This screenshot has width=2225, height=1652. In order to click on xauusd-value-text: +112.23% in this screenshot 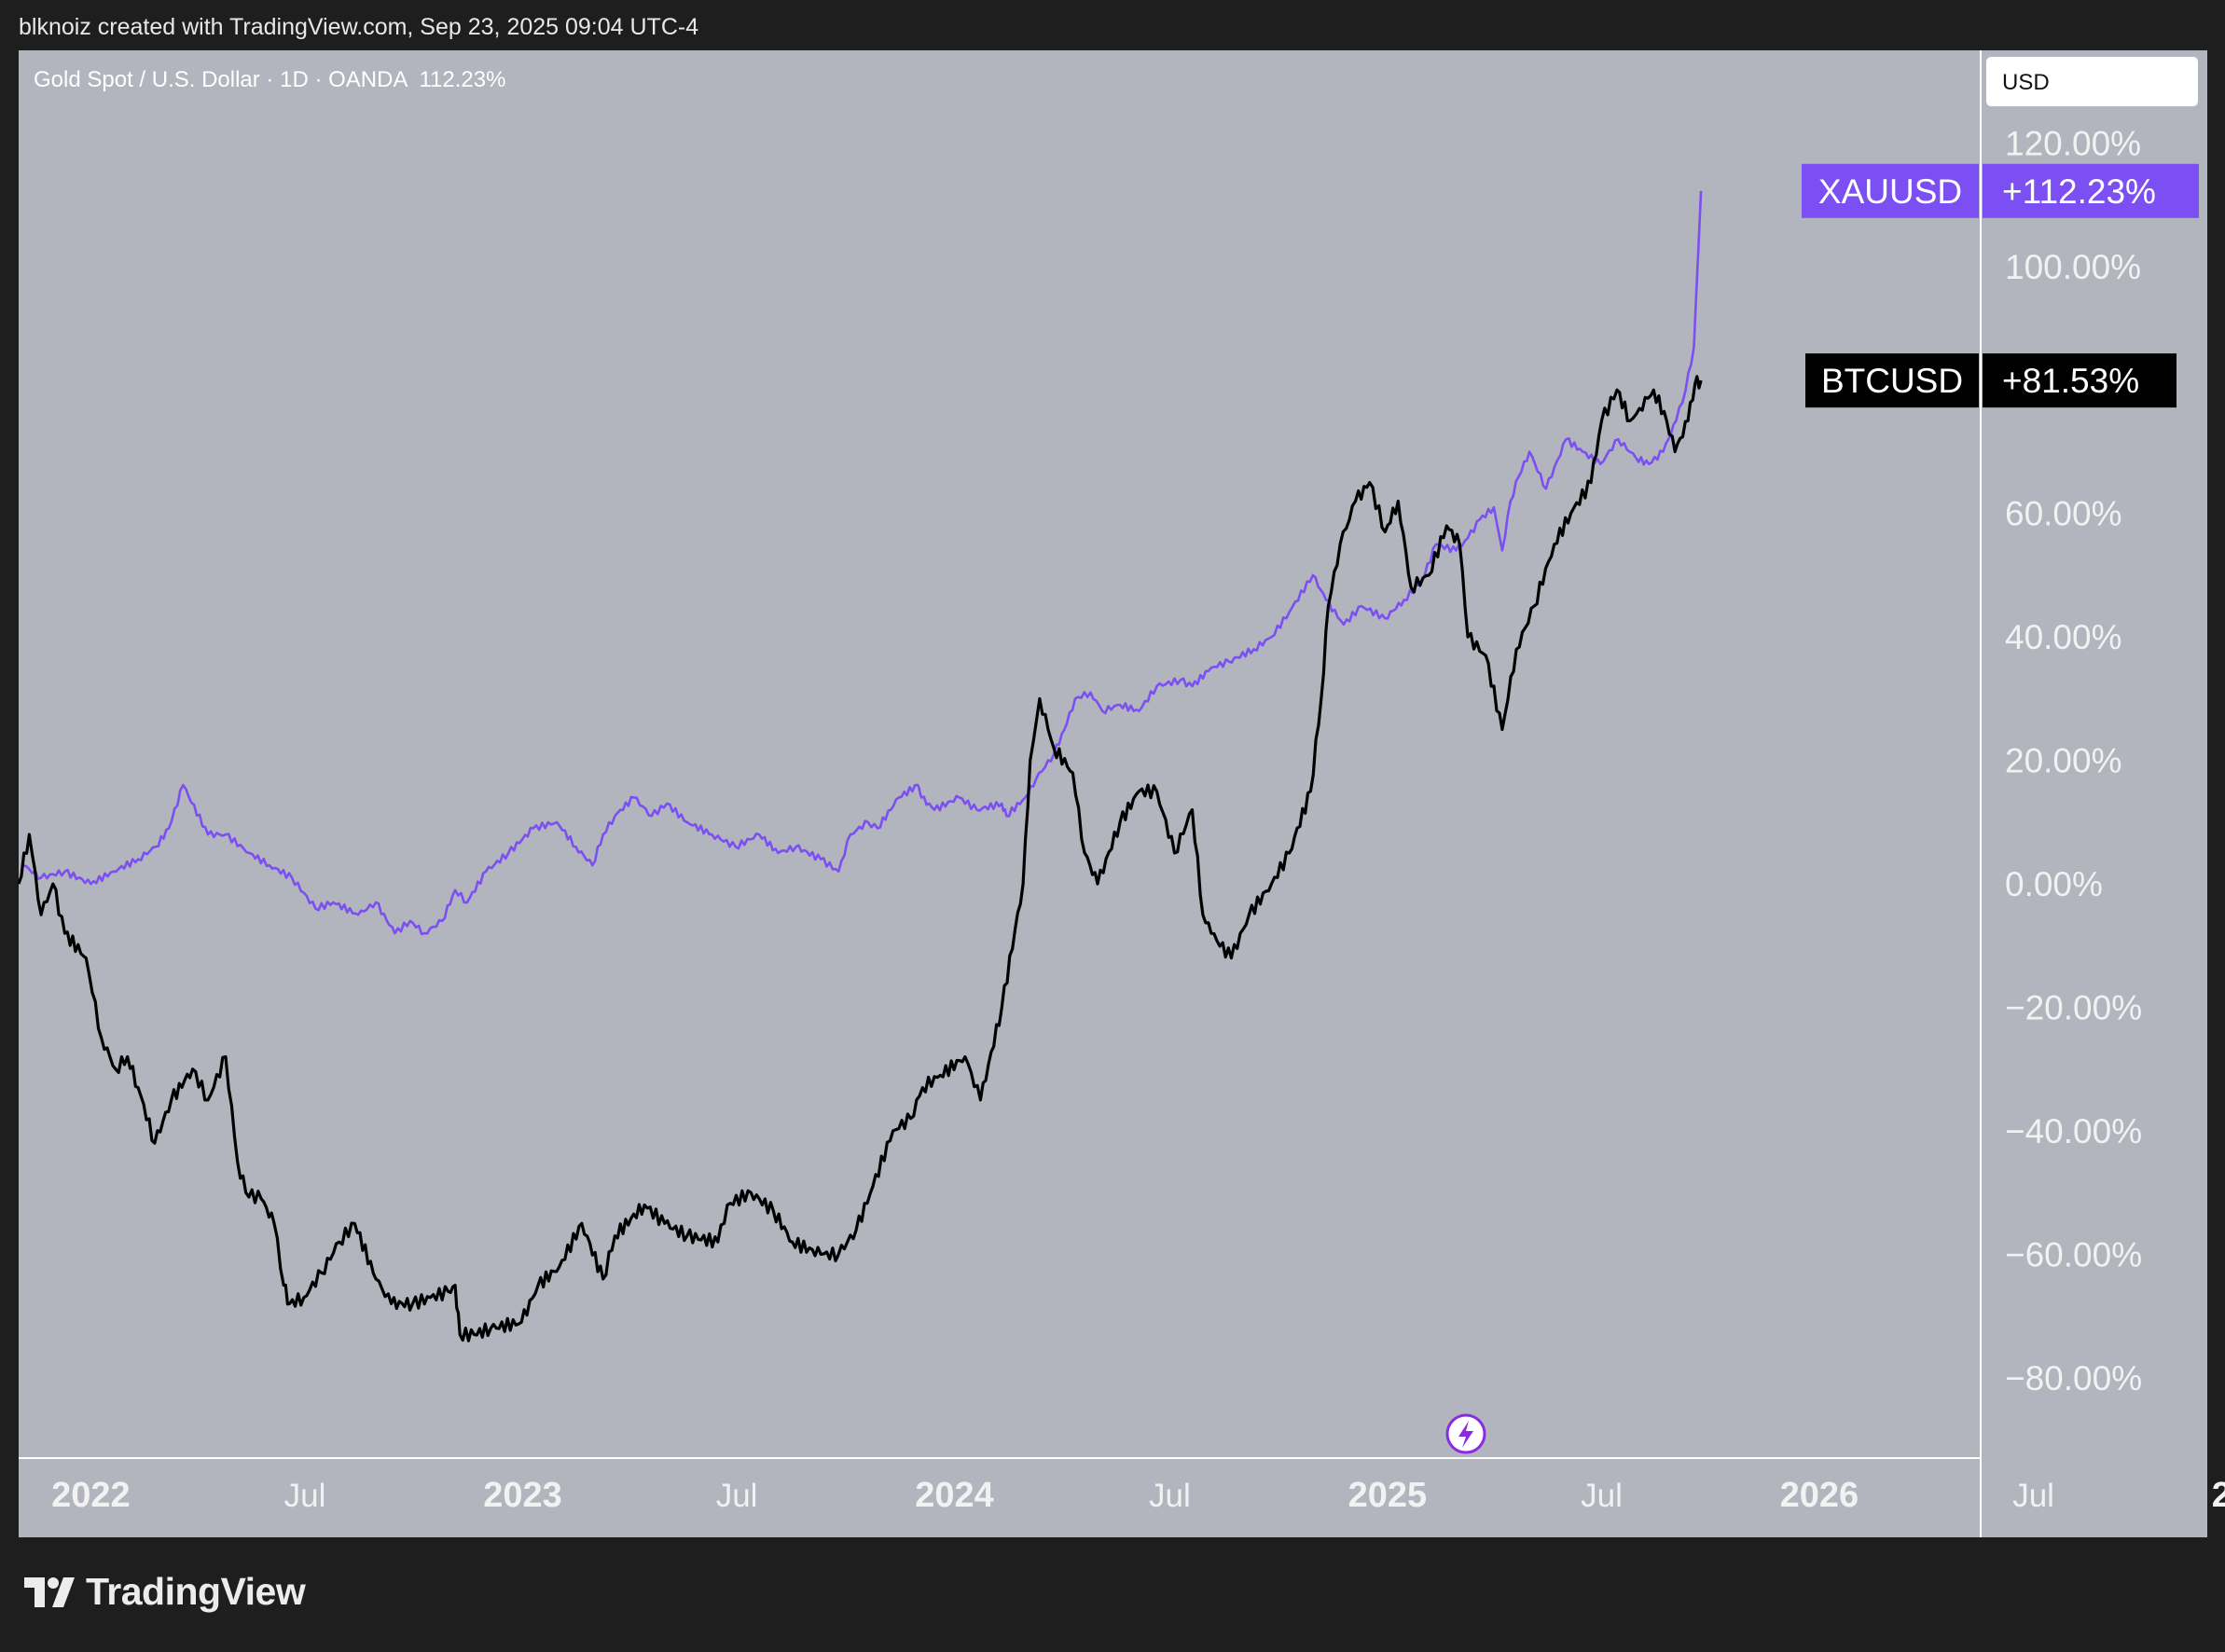, I will do `click(2079, 192)`.